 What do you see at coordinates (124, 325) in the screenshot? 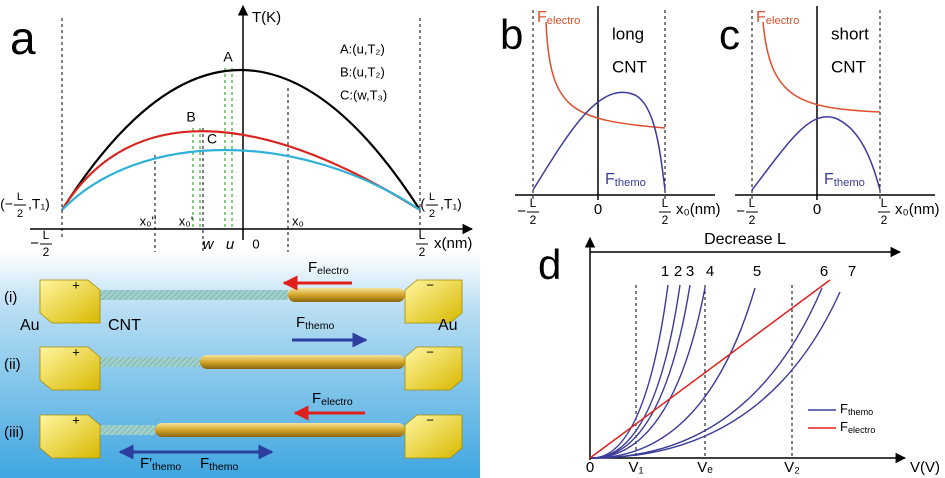
I see `tube-label: CNT` at bounding box center [124, 325].